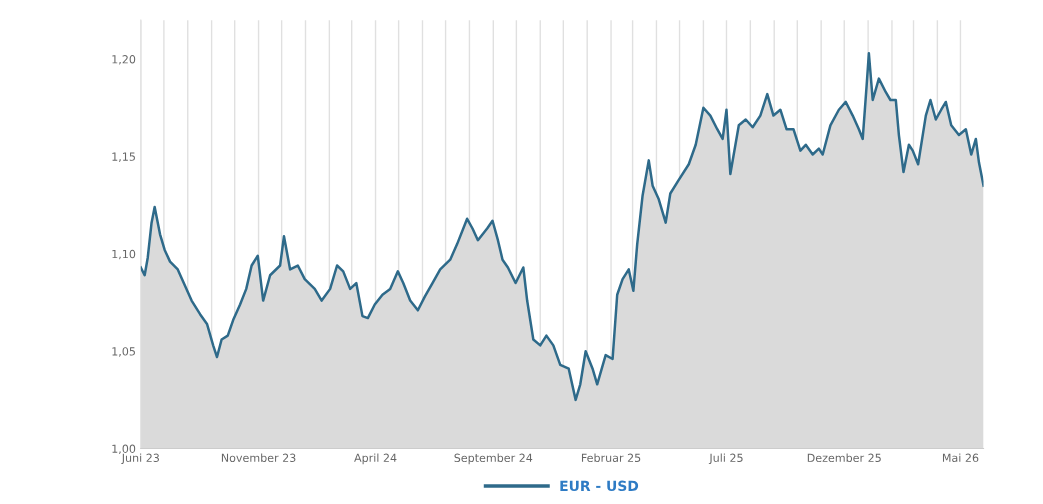 The width and height of the screenshot is (1043, 504). Describe the element at coordinates (844, 458) in the screenshot. I see `x-tick-label: Dezember 25` at that location.